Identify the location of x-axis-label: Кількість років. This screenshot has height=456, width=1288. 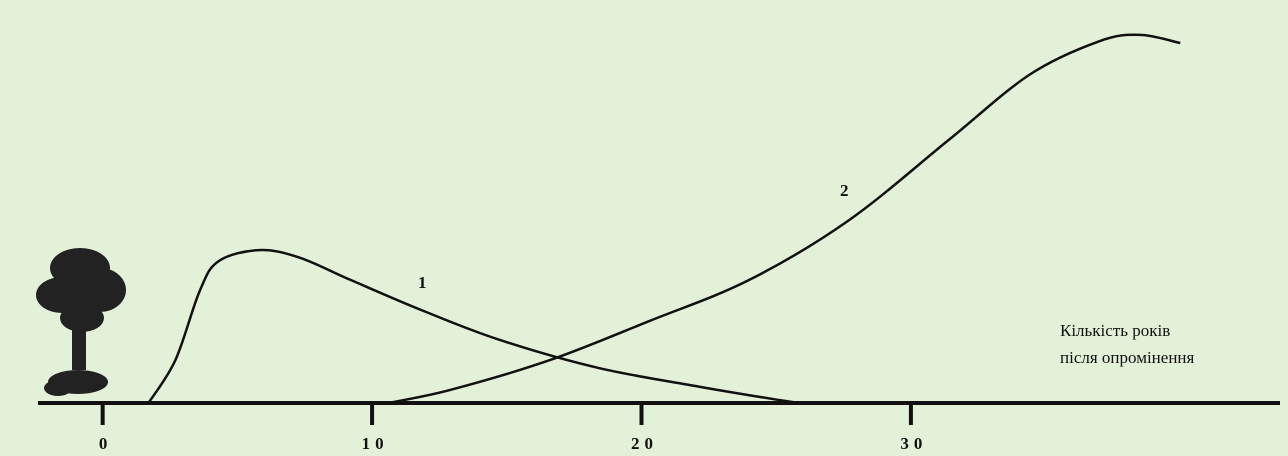
(1115, 330).